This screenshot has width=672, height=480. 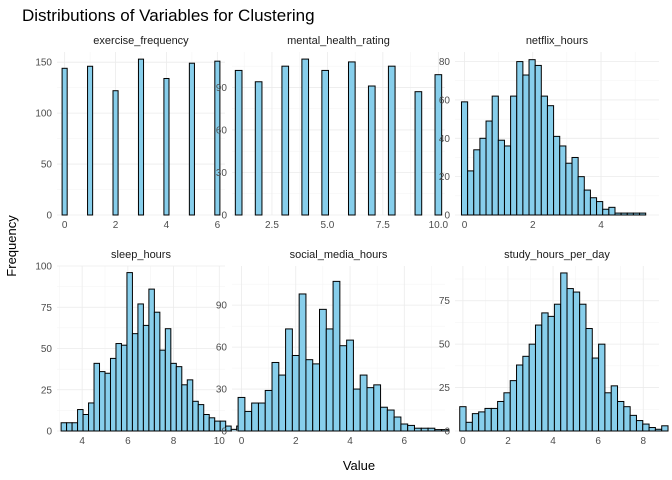 I want to click on y-axis-title: Frequency, so click(x=11, y=246).